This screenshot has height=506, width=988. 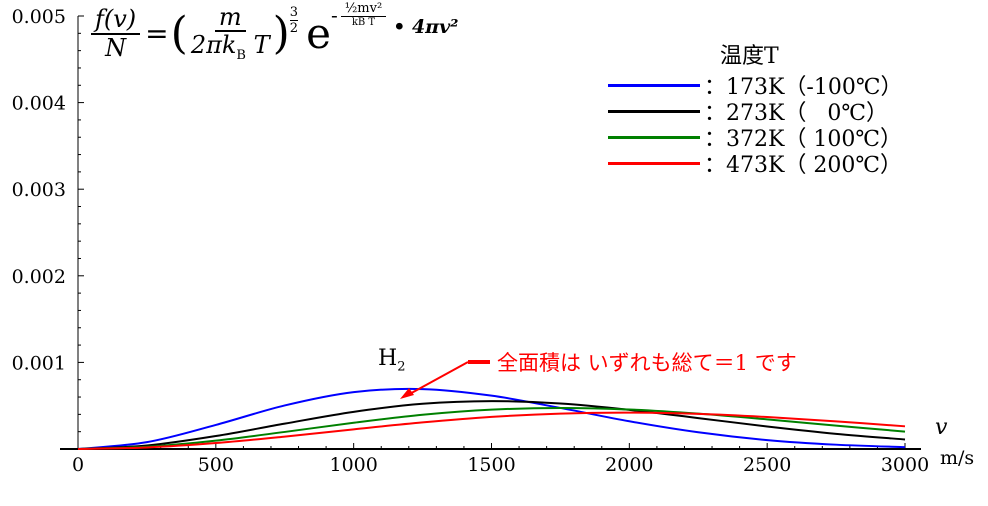 I want to click on legend-label: ：372K（ 100℃）, so click(x=803, y=139).